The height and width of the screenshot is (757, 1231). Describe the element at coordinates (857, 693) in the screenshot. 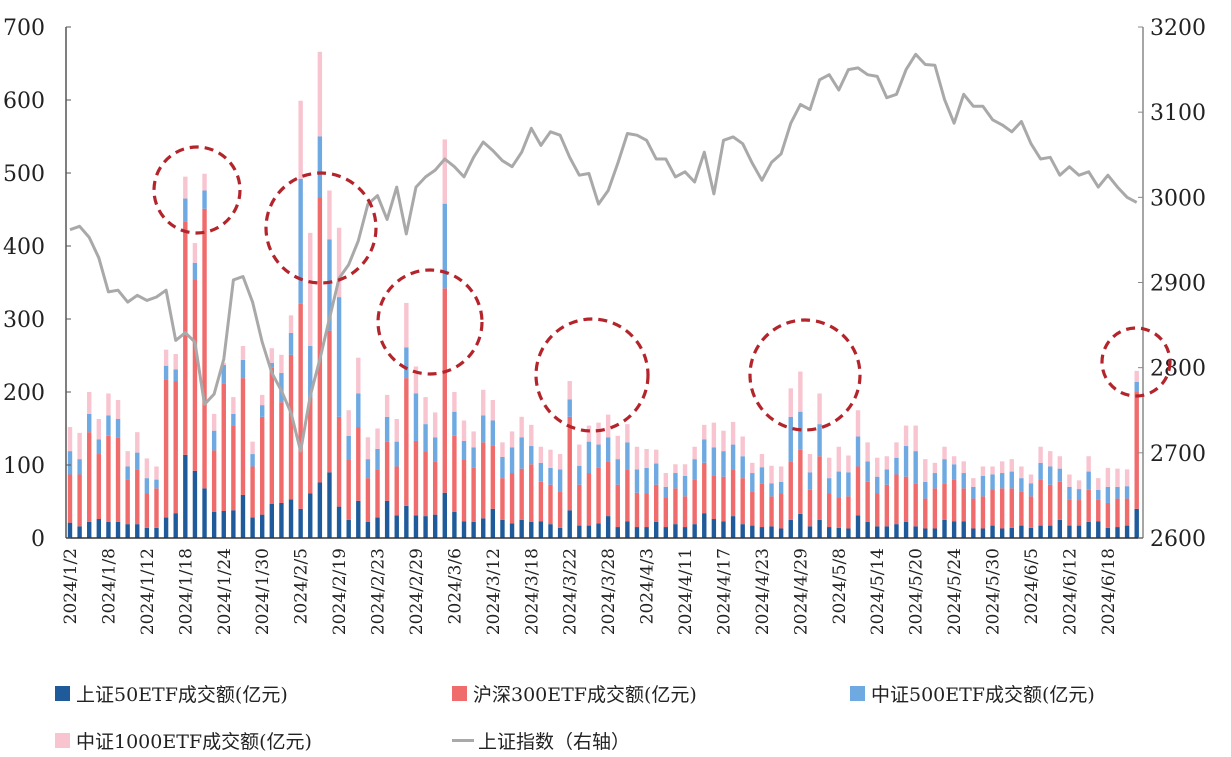

I see `legend-swatch` at that location.